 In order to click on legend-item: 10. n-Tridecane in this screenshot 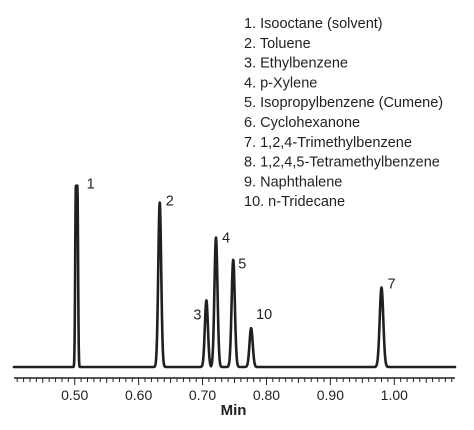, I will do `click(294, 202)`.